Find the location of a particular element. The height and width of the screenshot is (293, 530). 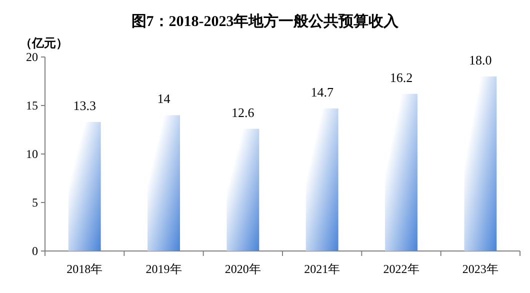

x-tick-label: 2020年 is located at coordinates (242, 269).